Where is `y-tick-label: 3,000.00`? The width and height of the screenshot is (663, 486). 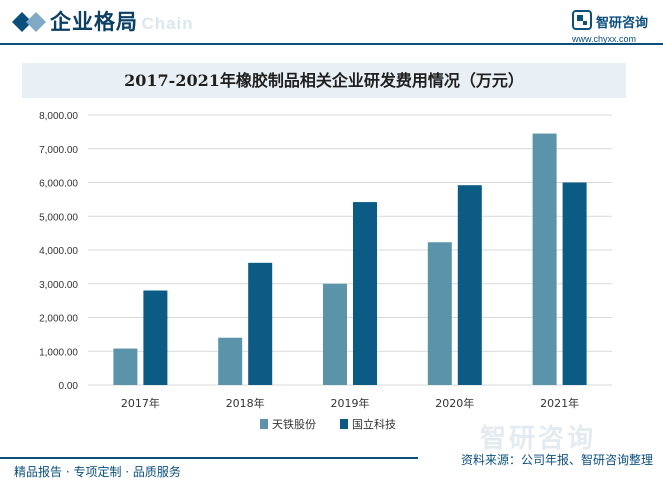
y-tick-label: 3,000.00 is located at coordinates (58, 285).